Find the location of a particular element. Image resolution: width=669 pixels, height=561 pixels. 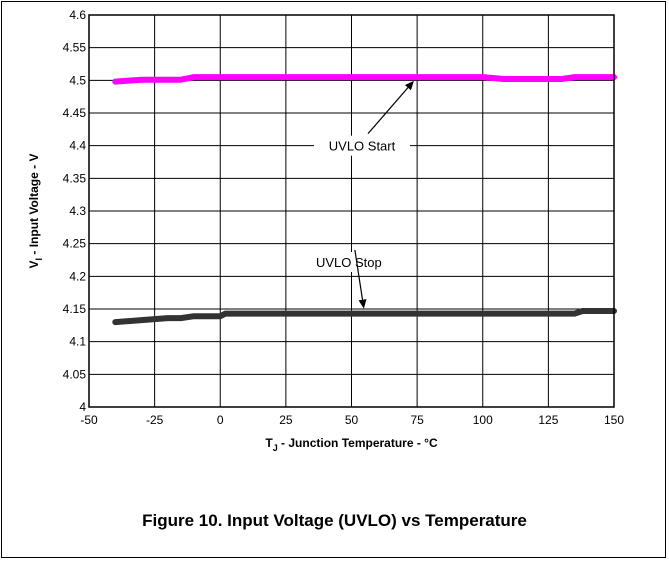

annotation-label-1: UVLO Stop is located at coordinates (349, 262).